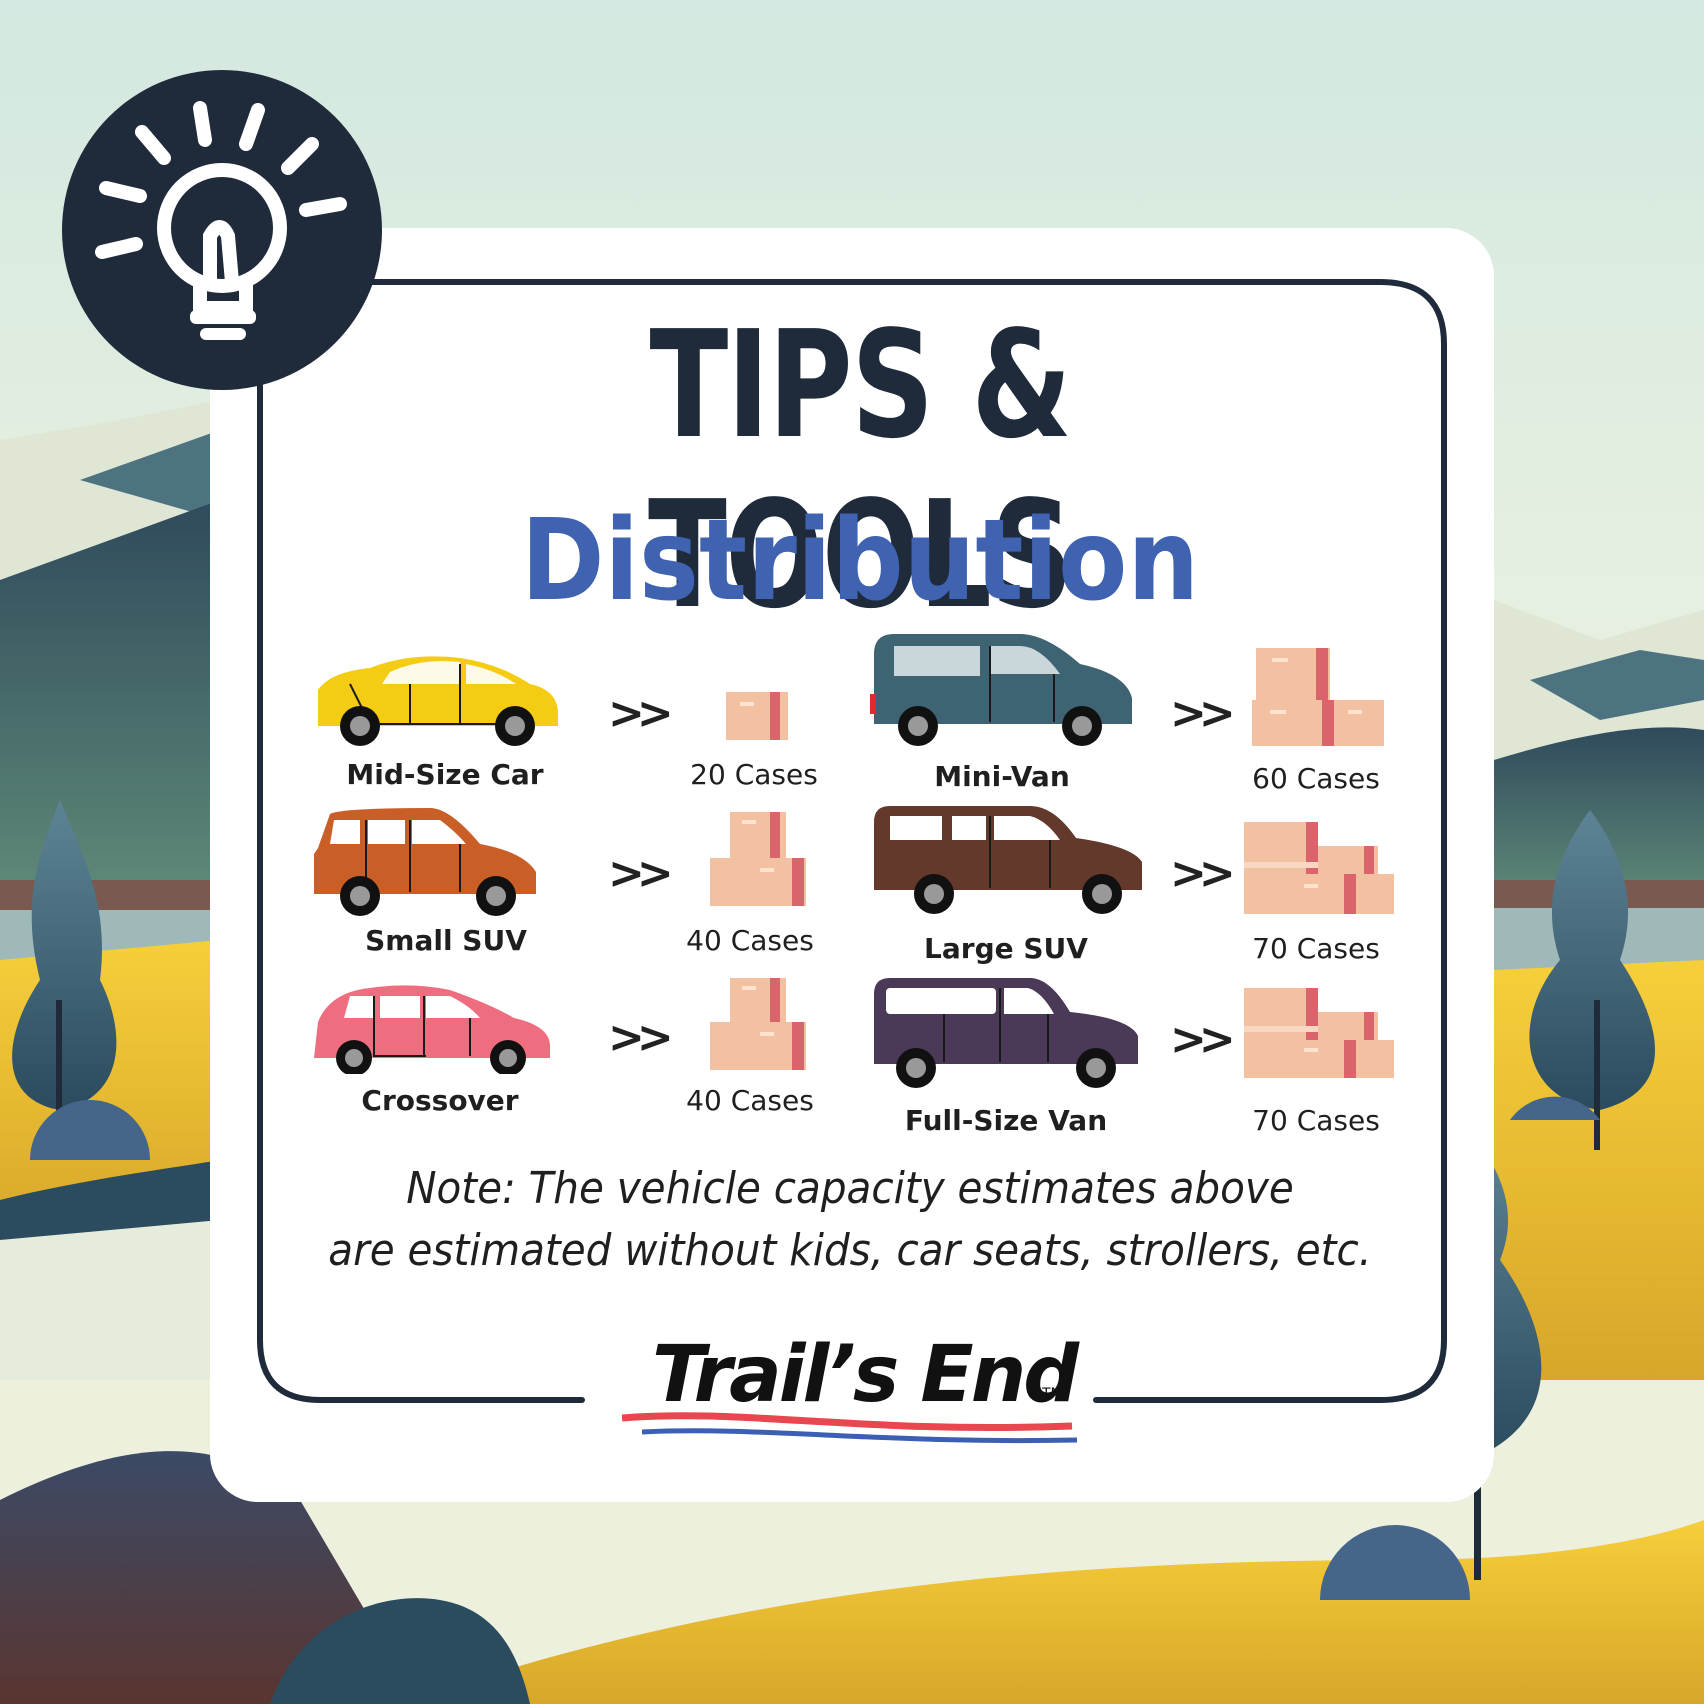 The height and width of the screenshot is (1704, 1704). I want to click on page-subtitle: Distribution, so click(860, 561).